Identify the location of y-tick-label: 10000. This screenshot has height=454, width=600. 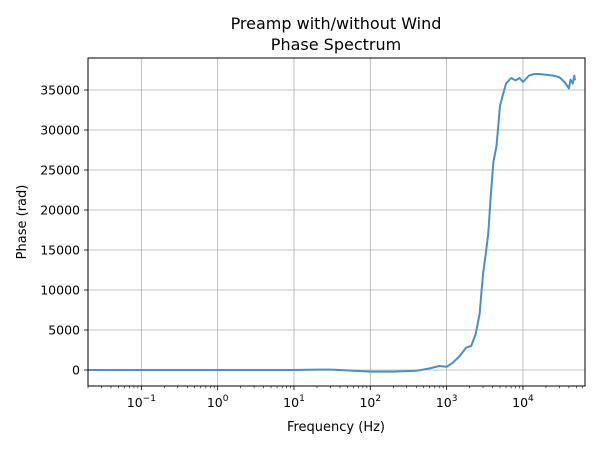
(60, 290).